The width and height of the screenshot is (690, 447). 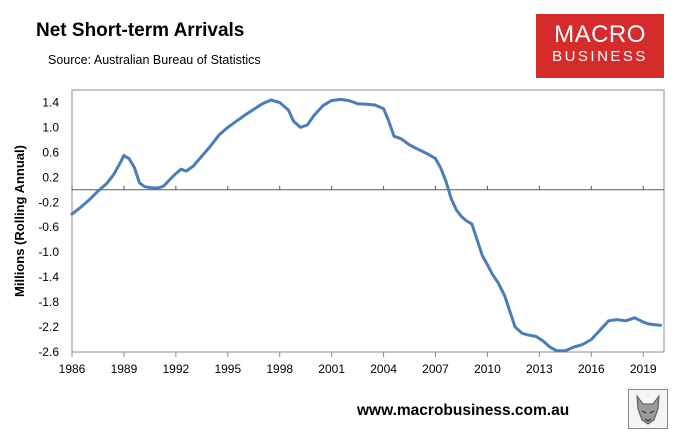 I want to click on x-tick-label: 2010, so click(x=487, y=369).